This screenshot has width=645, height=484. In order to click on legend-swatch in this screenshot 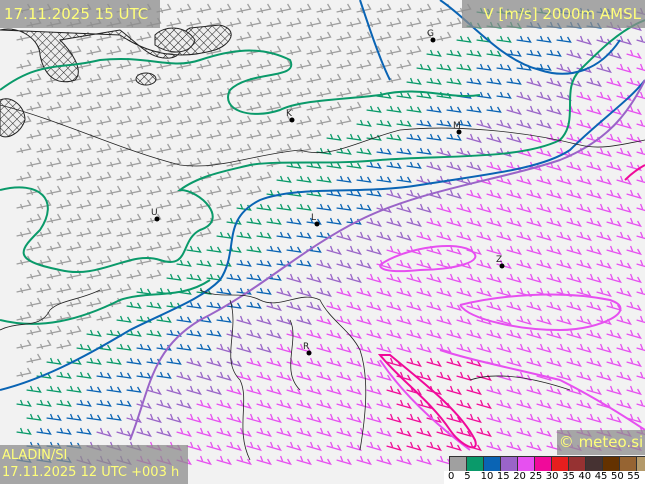, I will do `click(594, 464)`.